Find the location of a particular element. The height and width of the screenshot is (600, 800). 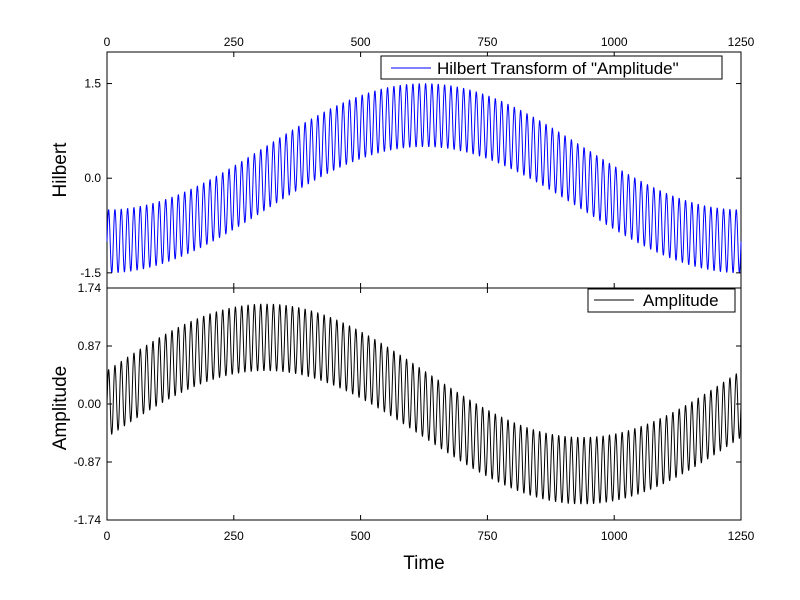

amplitude-x-tick-label-bottom: 1000 is located at coordinates (614, 536).